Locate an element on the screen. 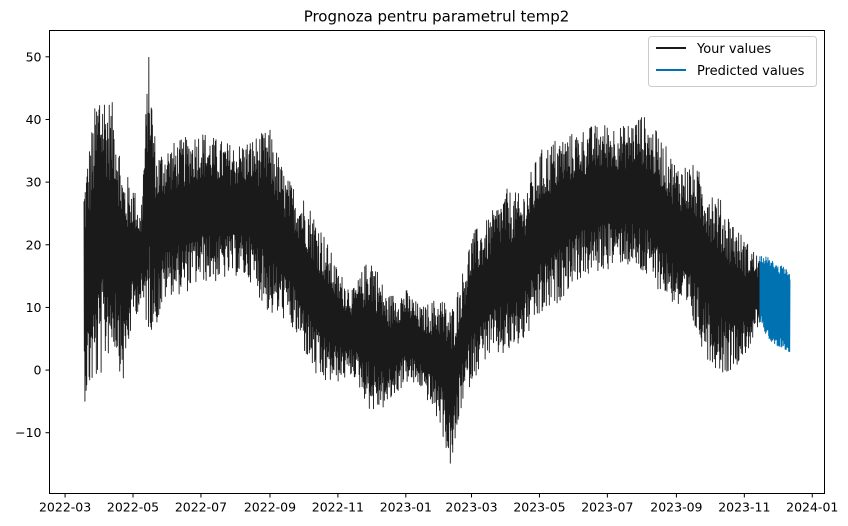  y-tick-label: 40 is located at coordinates (34, 119).